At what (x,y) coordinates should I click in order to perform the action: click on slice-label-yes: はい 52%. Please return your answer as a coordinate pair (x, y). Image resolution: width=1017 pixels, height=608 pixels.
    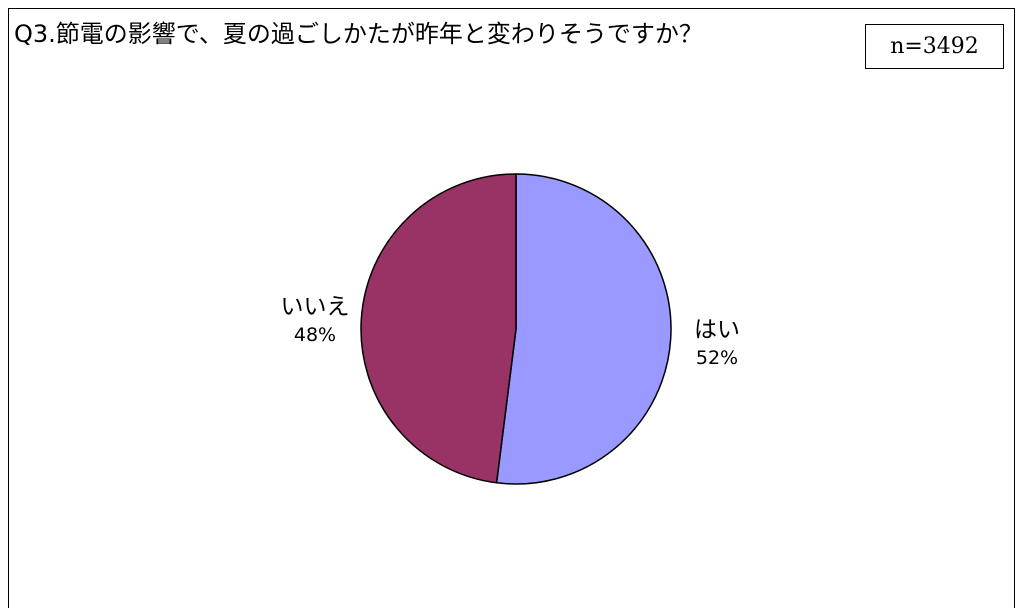
    Looking at the image, I should click on (717, 344).